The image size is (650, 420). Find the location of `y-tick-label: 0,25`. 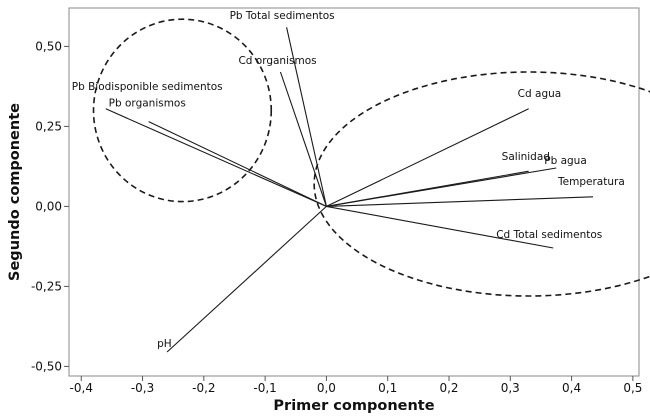

y-tick-label: 0,25 is located at coordinates (48, 126).